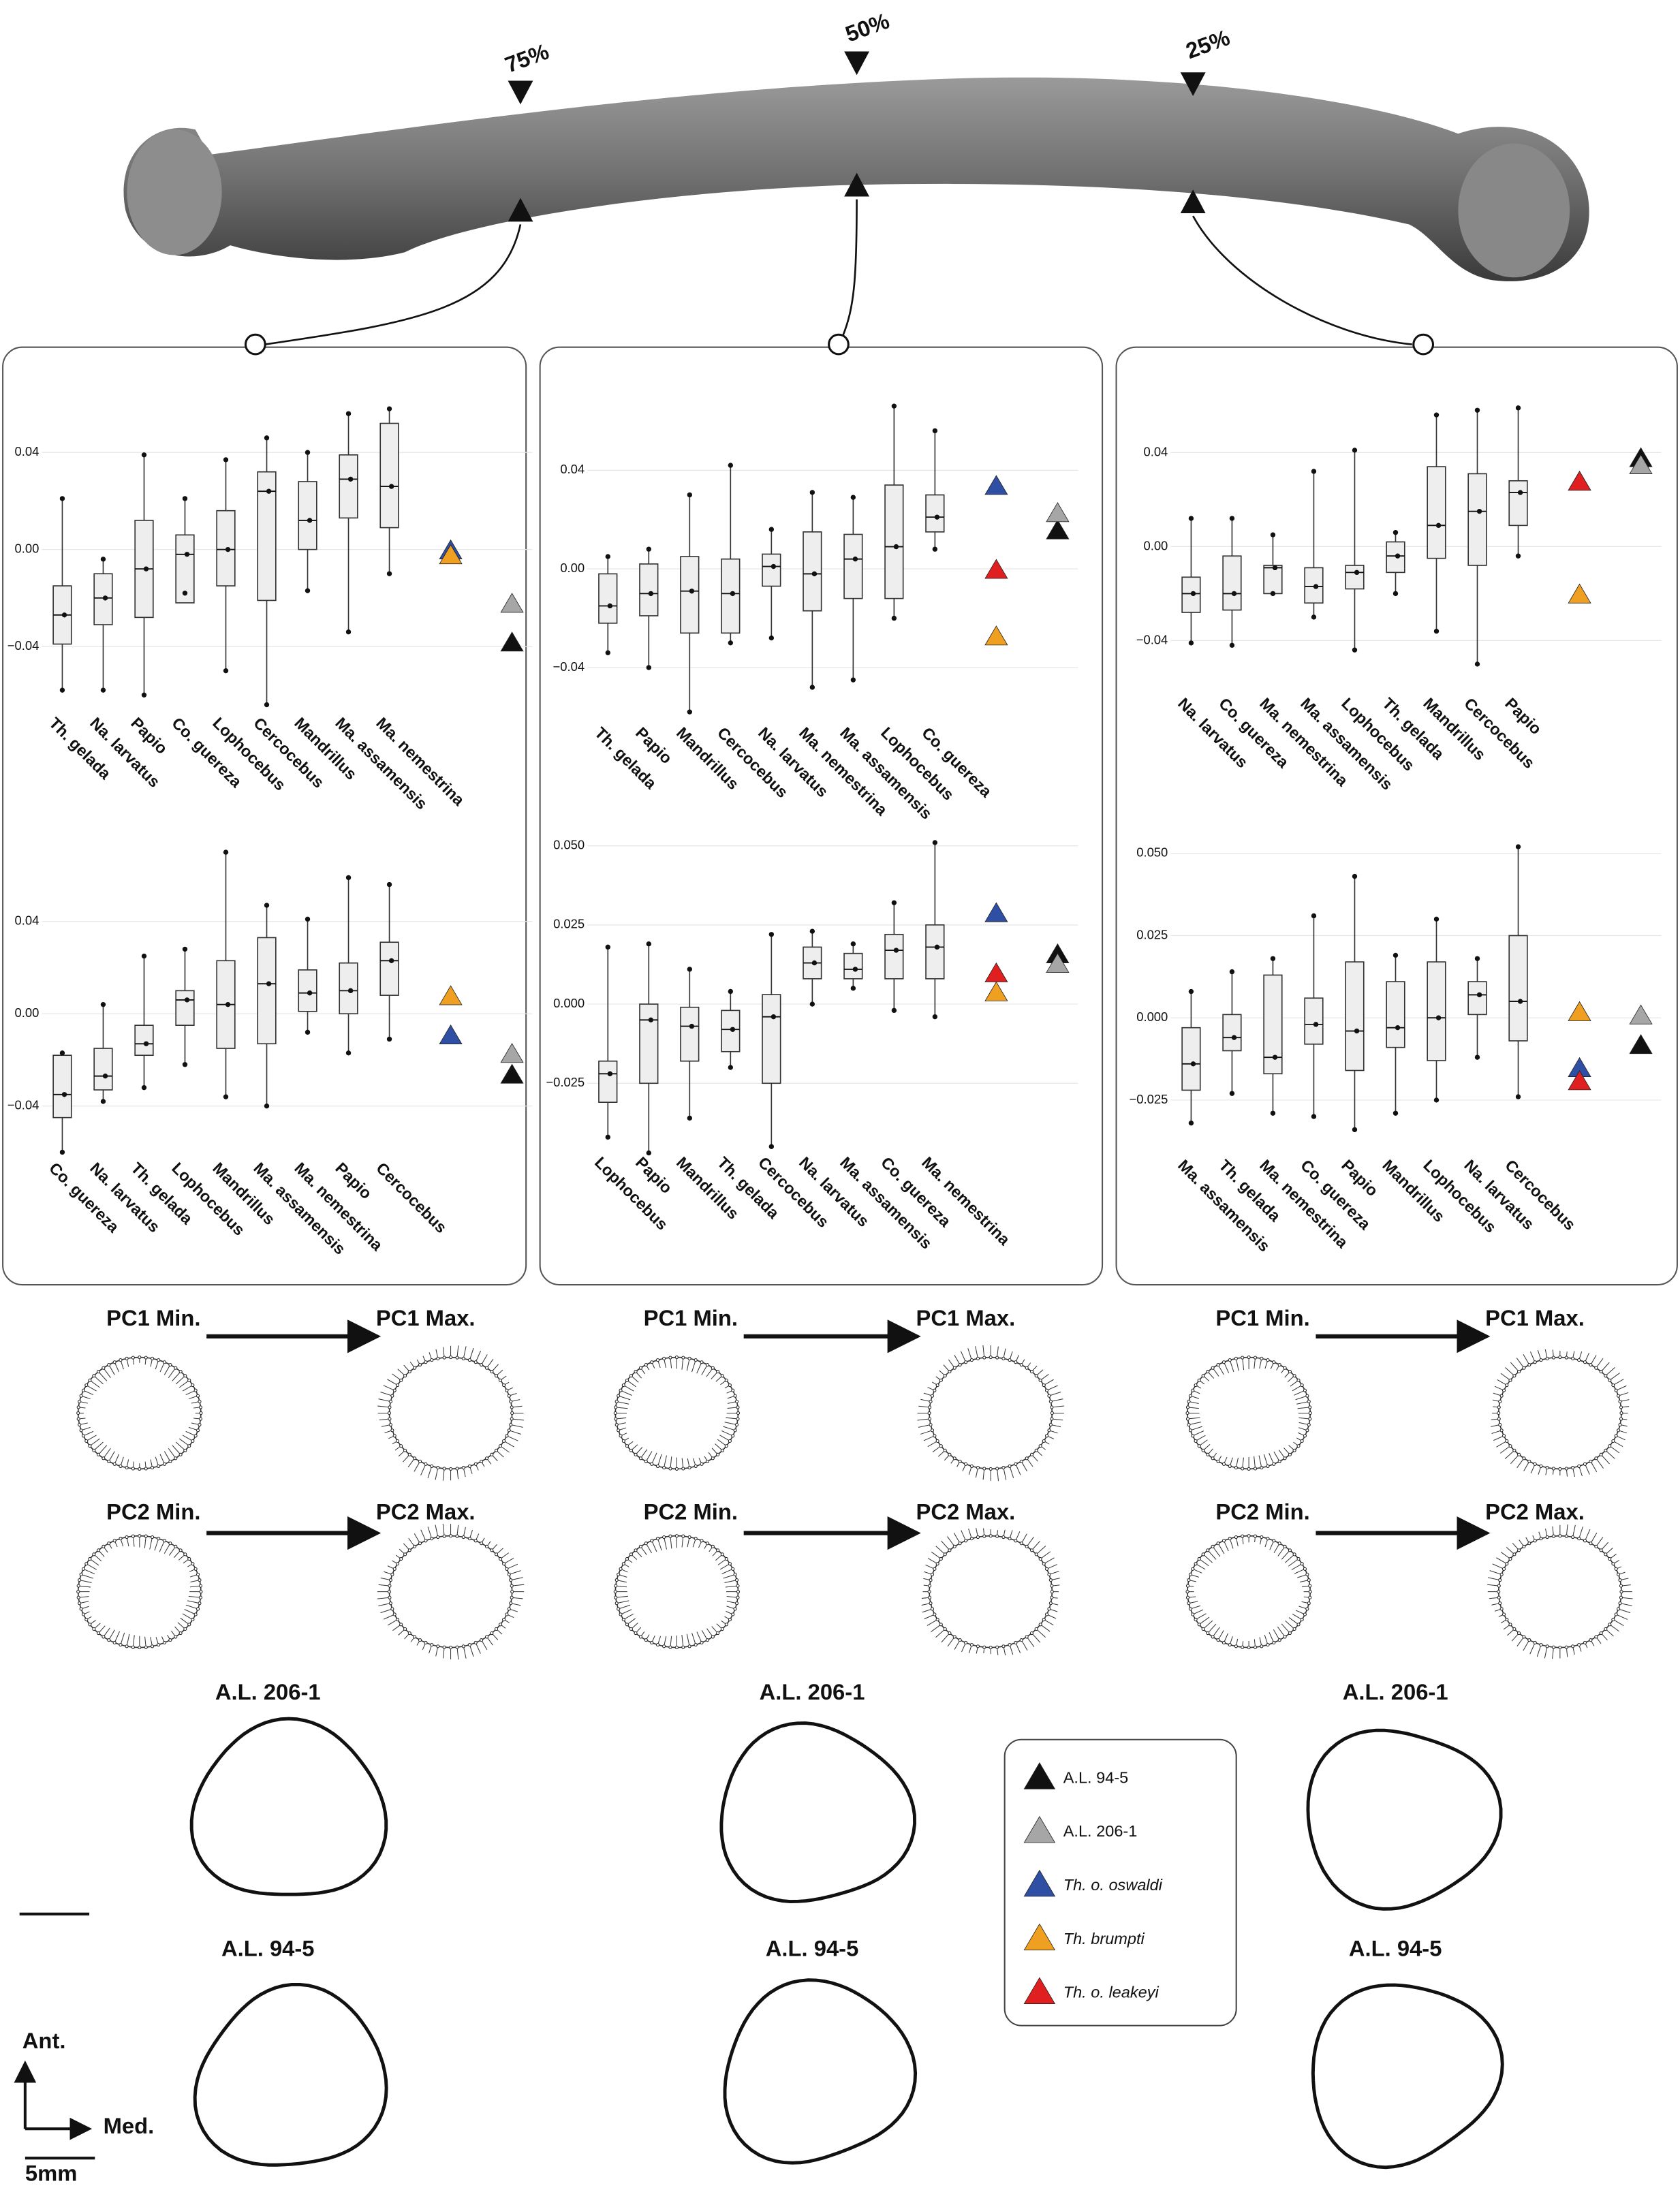 The image size is (1680, 2190). Describe the element at coordinates (290, 2074) in the screenshot. I see `cross-section` at that location.